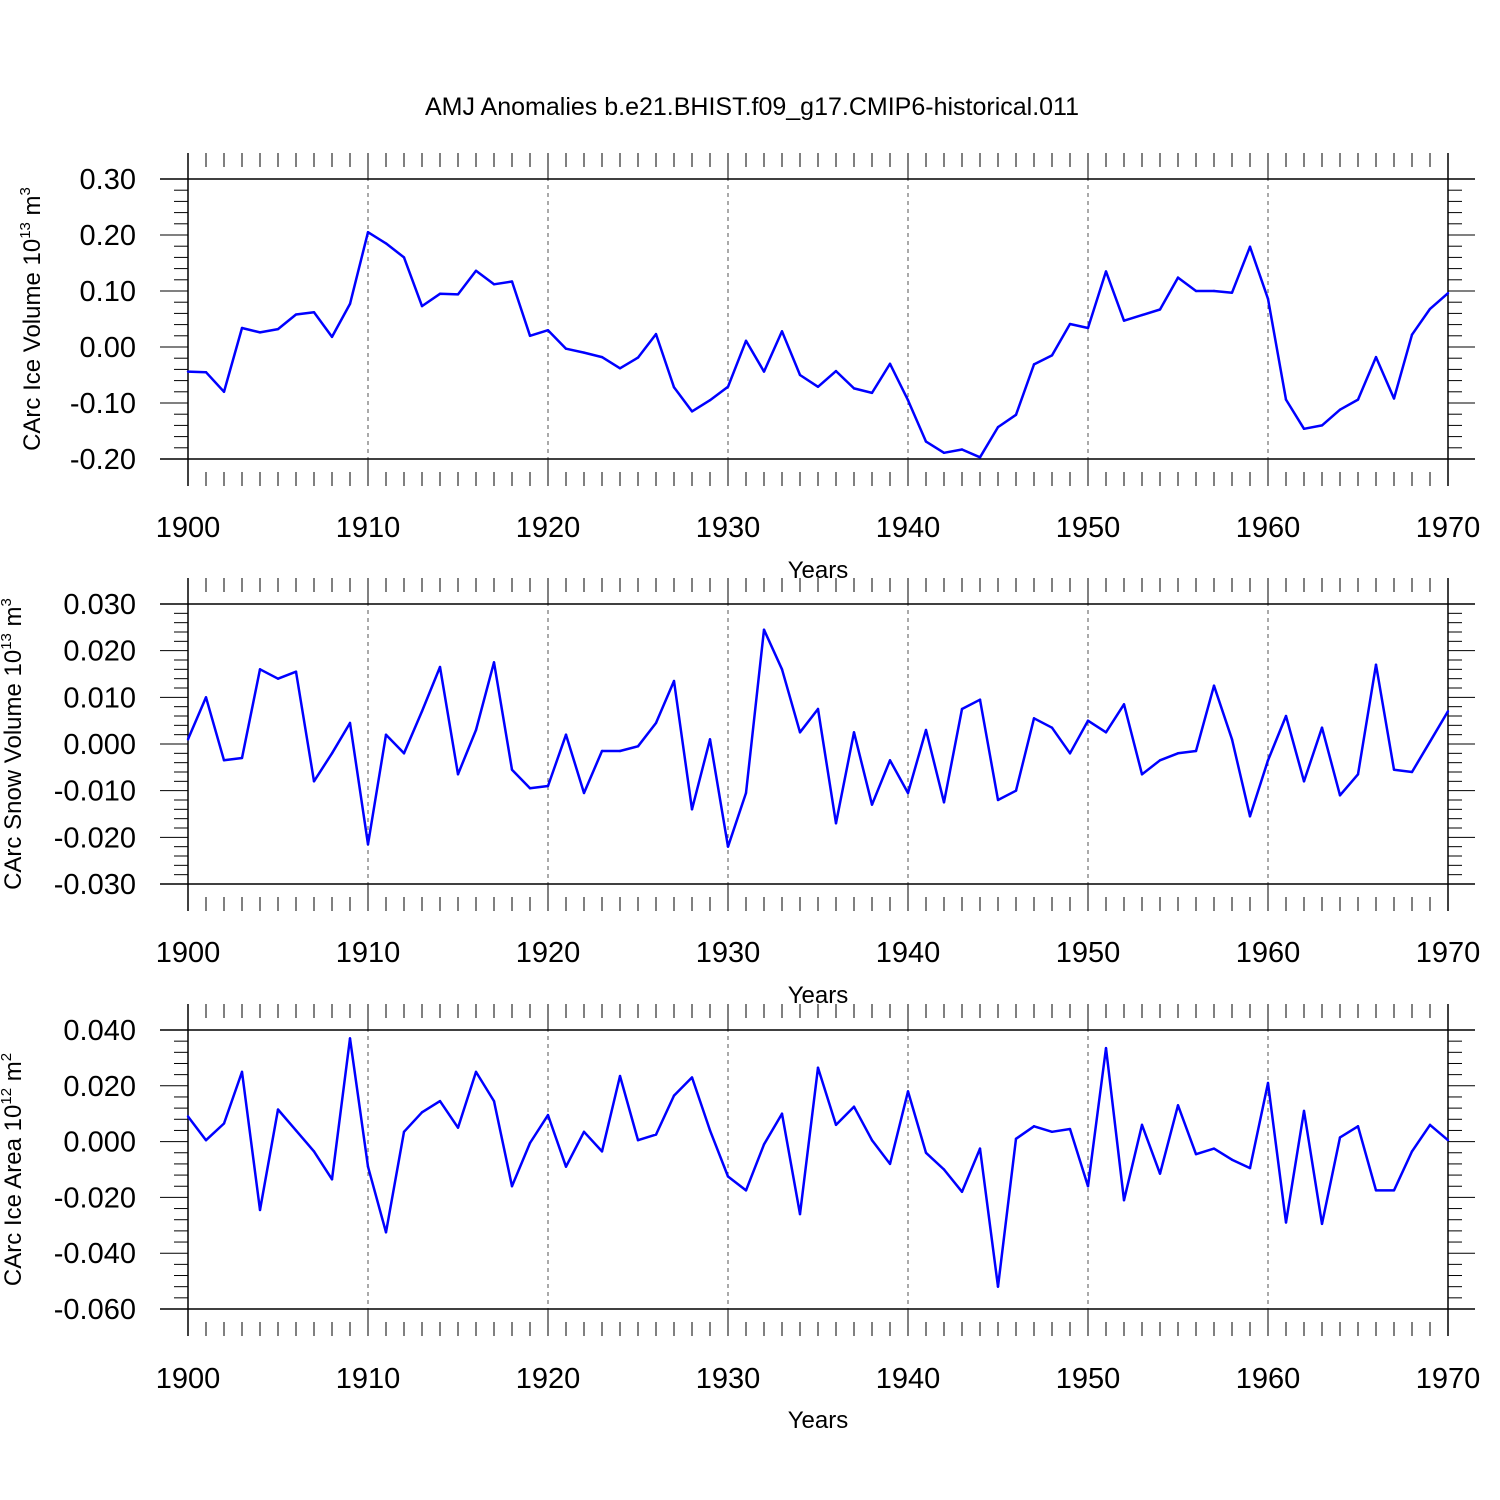 Image resolution: width=1500 pixels, height=1500 pixels. Describe the element at coordinates (908, 1379) in the screenshot. I see `x-tick-label: 1940` at that location.